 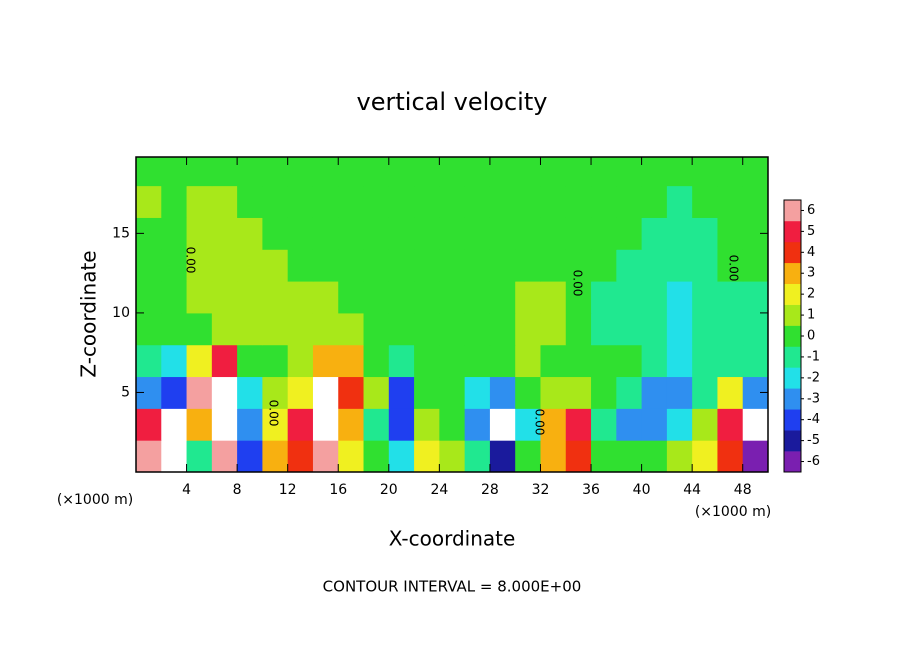 What do you see at coordinates (389, 490) in the screenshot?
I see `x-tick-label: 20` at bounding box center [389, 490].